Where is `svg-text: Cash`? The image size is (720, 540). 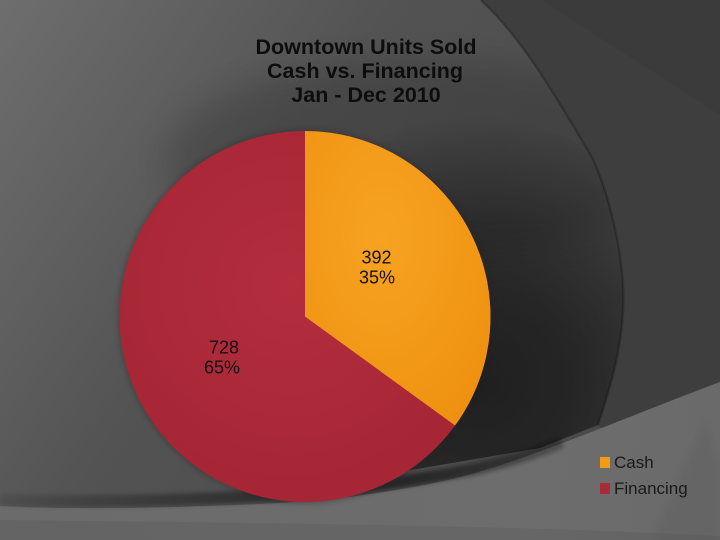
svg-text: Cash is located at coordinates (634, 462).